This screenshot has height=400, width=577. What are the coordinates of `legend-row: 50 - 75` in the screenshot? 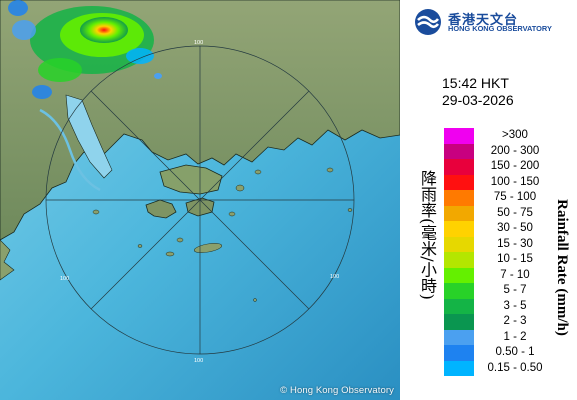 It's located at (499, 213).